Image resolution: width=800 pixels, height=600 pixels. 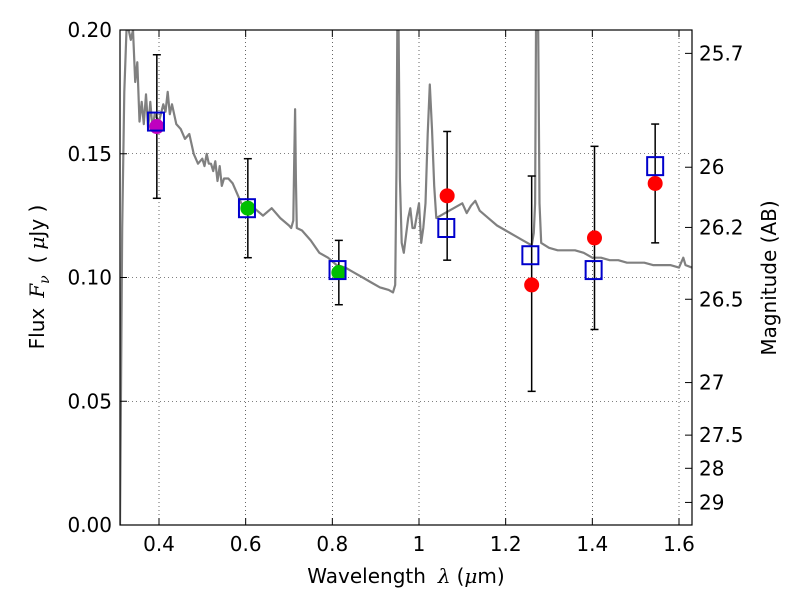 I want to click on x-tick-label-6: 1.6, so click(x=679, y=544).